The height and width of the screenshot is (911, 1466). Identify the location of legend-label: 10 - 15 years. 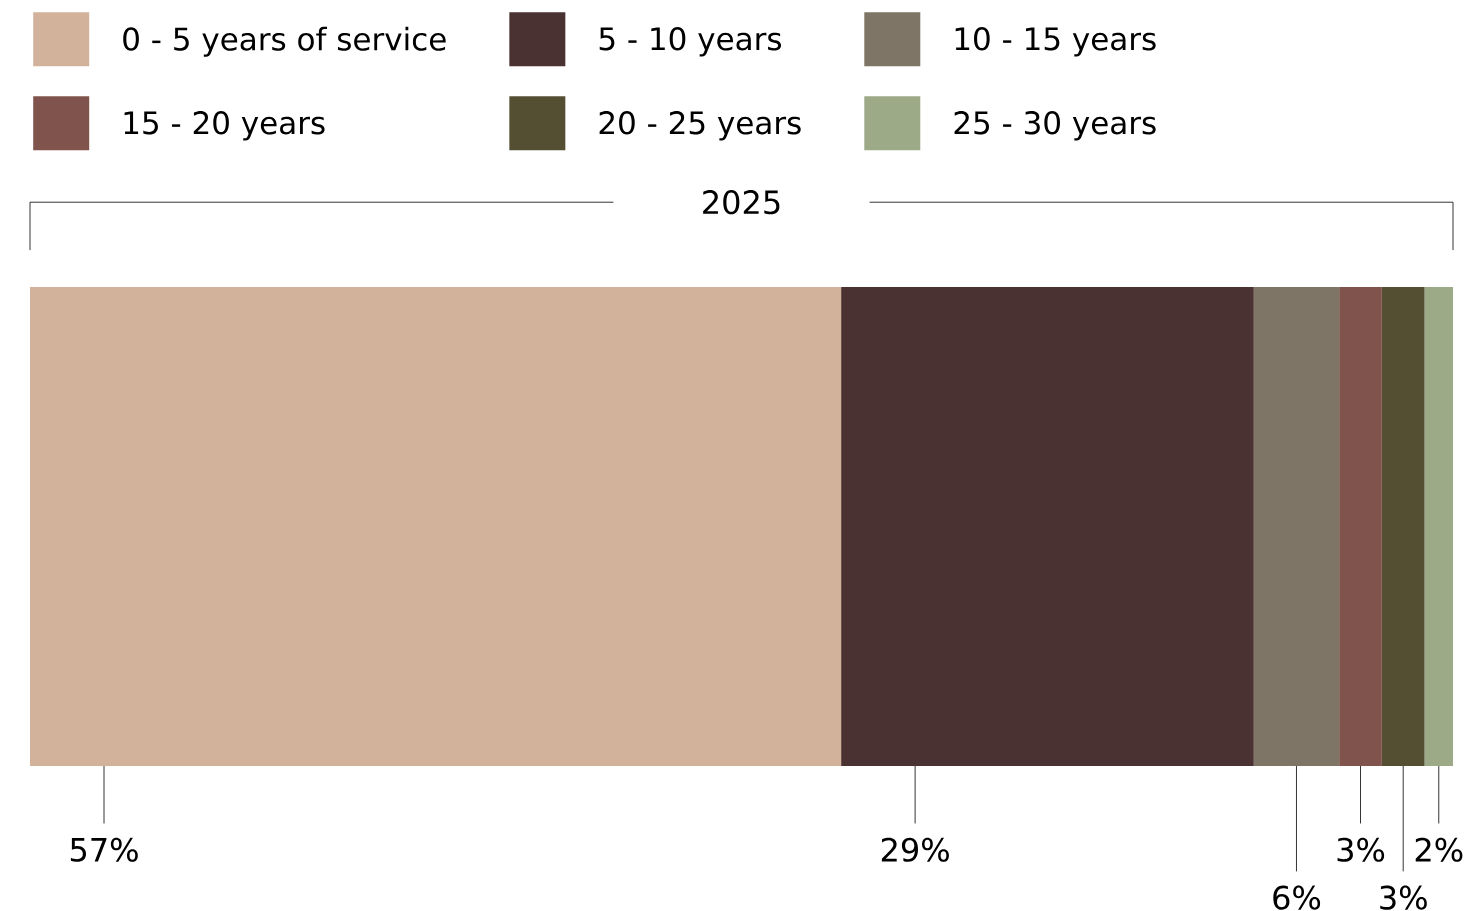
(1055, 42).